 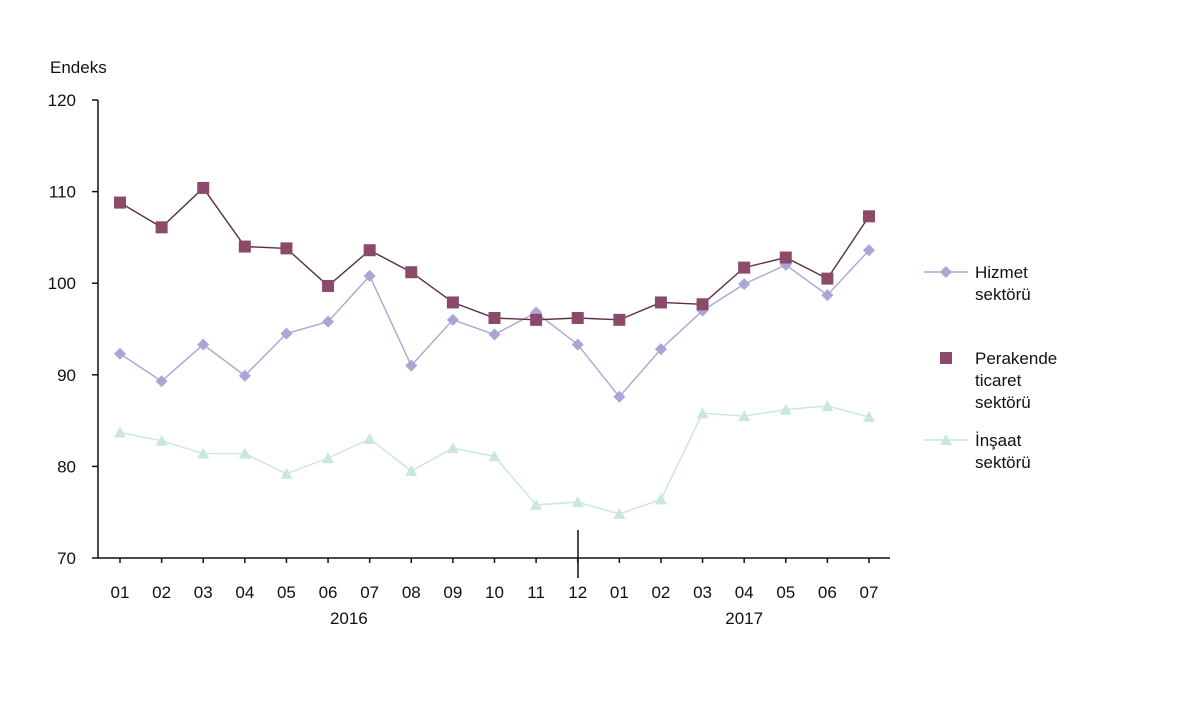 What do you see at coordinates (495, 580) in the screenshot?
I see `x-ticks: 01 02 03 04 05 06 07 08 09 10 11 12 01 02 03 04 05 06 07` at bounding box center [495, 580].